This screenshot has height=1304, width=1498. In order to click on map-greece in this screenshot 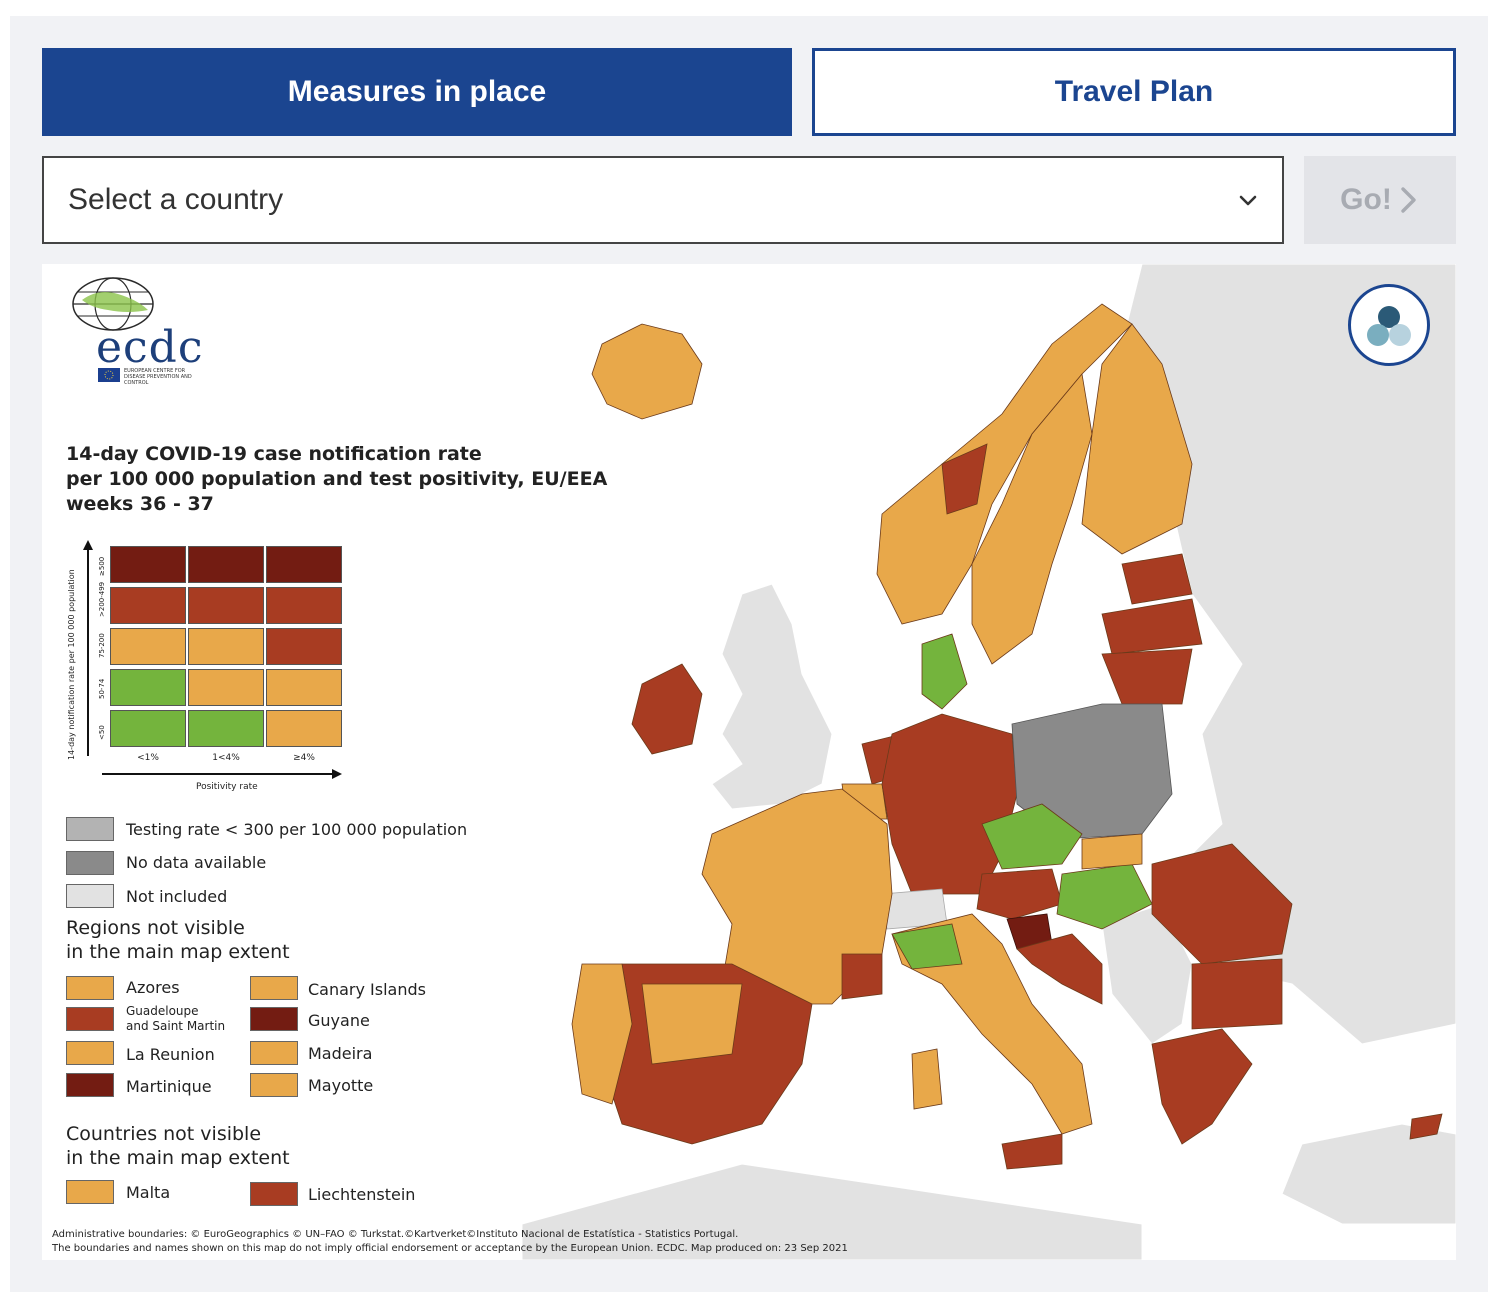, I will do `click(1202, 1086)`.